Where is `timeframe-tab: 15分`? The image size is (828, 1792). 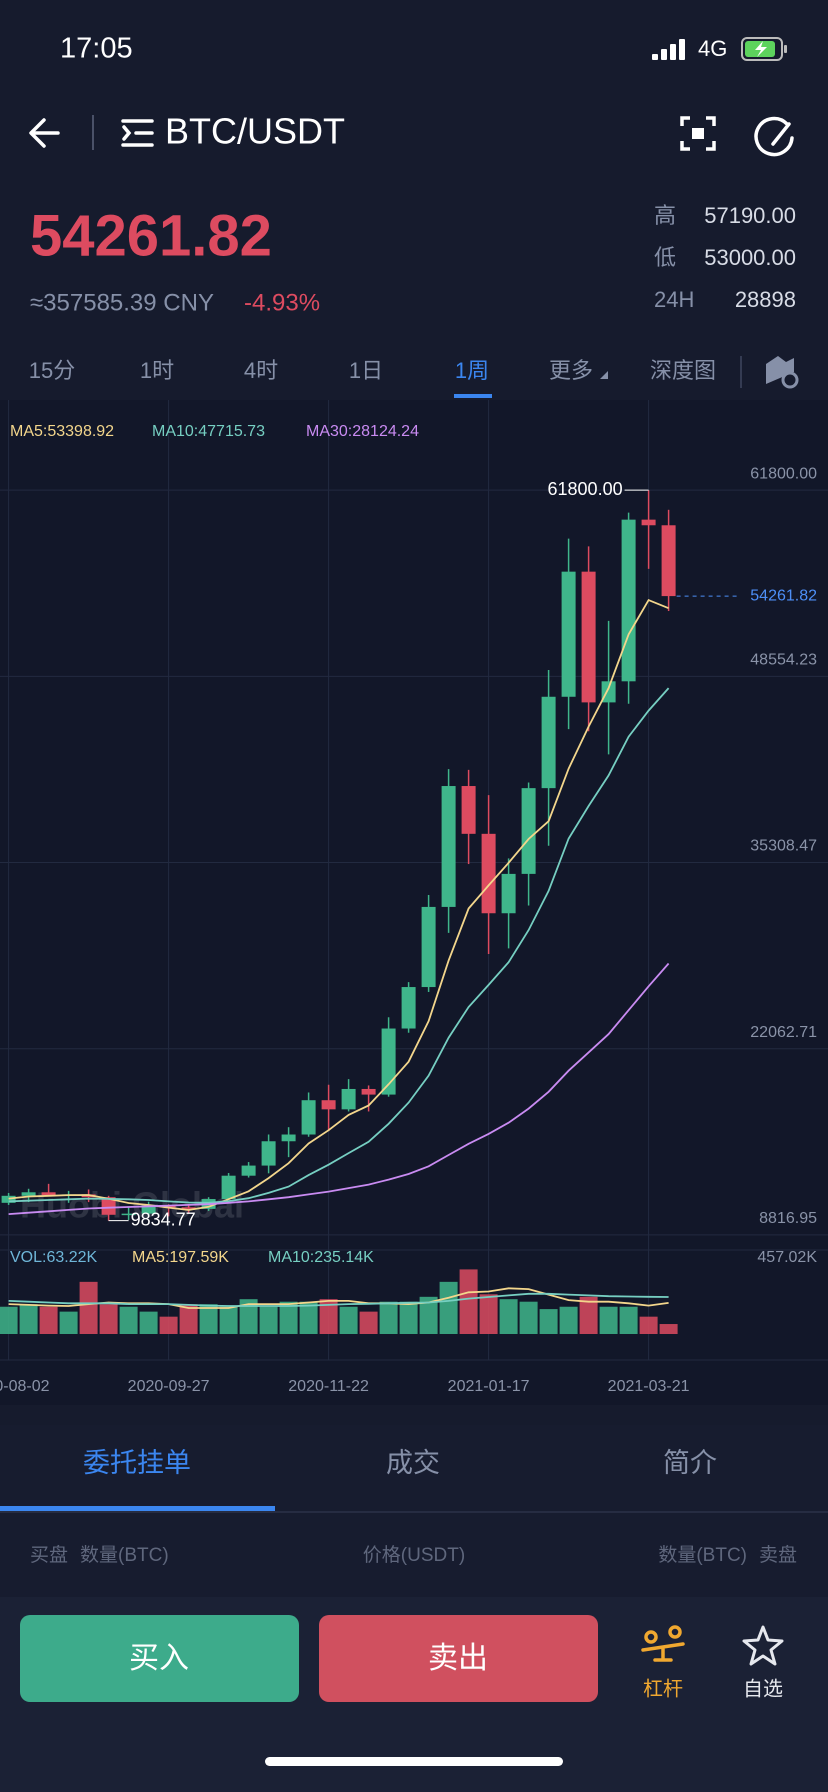
timeframe-tab: 15分 is located at coordinates (52, 370).